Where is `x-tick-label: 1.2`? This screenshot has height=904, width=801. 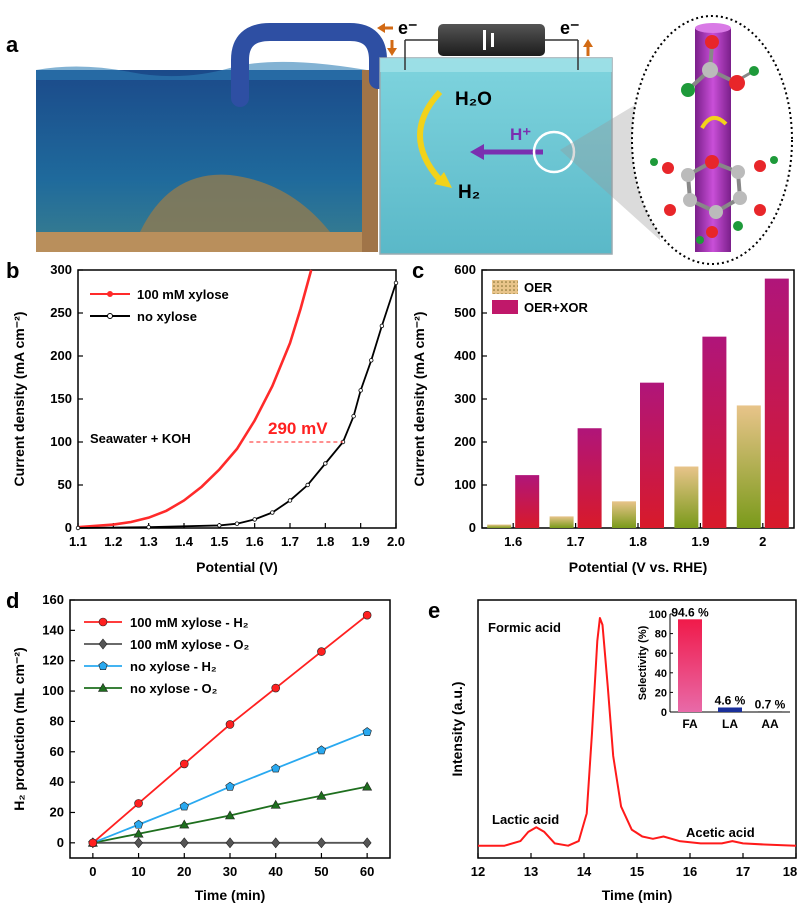
x-tick-label: 1.2 is located at coordinates (113, 541).